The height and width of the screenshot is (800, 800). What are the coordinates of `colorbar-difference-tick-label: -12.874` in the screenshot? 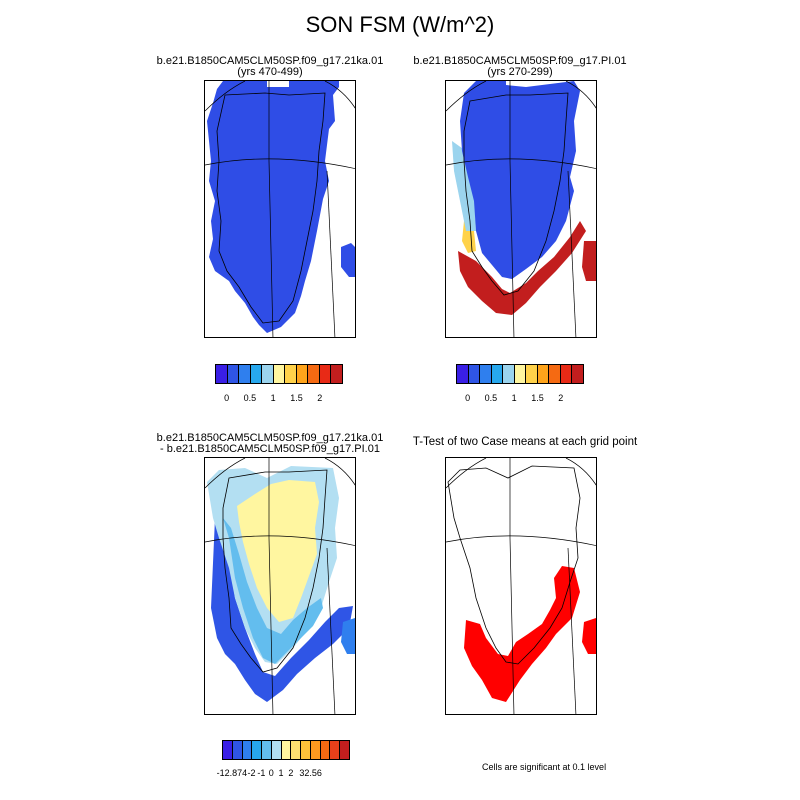 It's located at (232, 773).